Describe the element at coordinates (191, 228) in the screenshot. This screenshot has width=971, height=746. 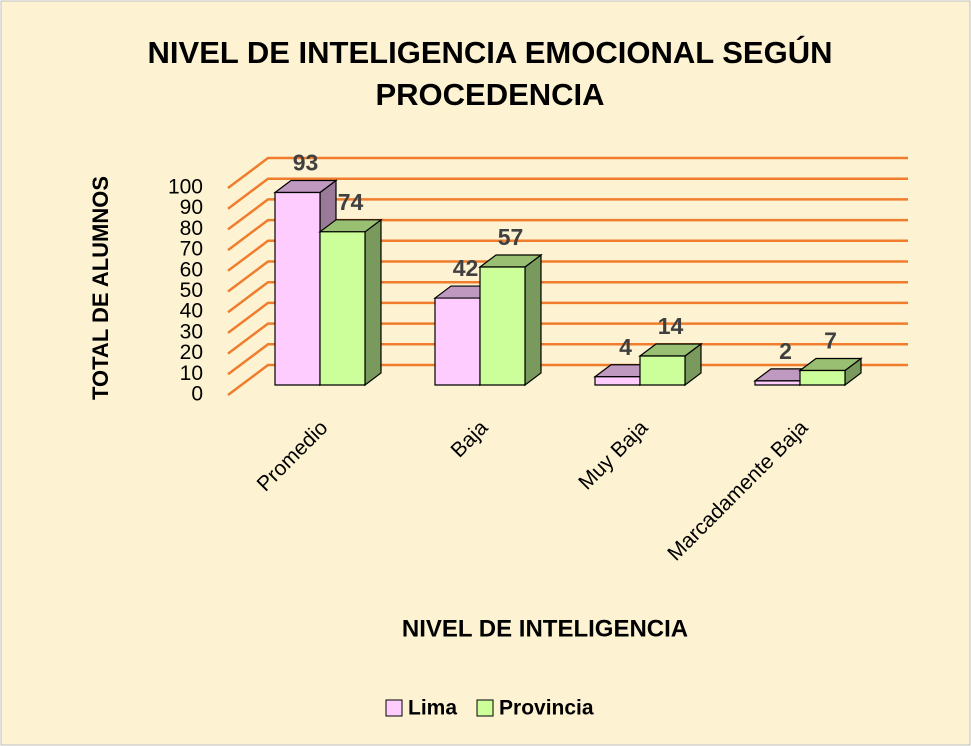
I see `y-tick-label: 80` at that location.